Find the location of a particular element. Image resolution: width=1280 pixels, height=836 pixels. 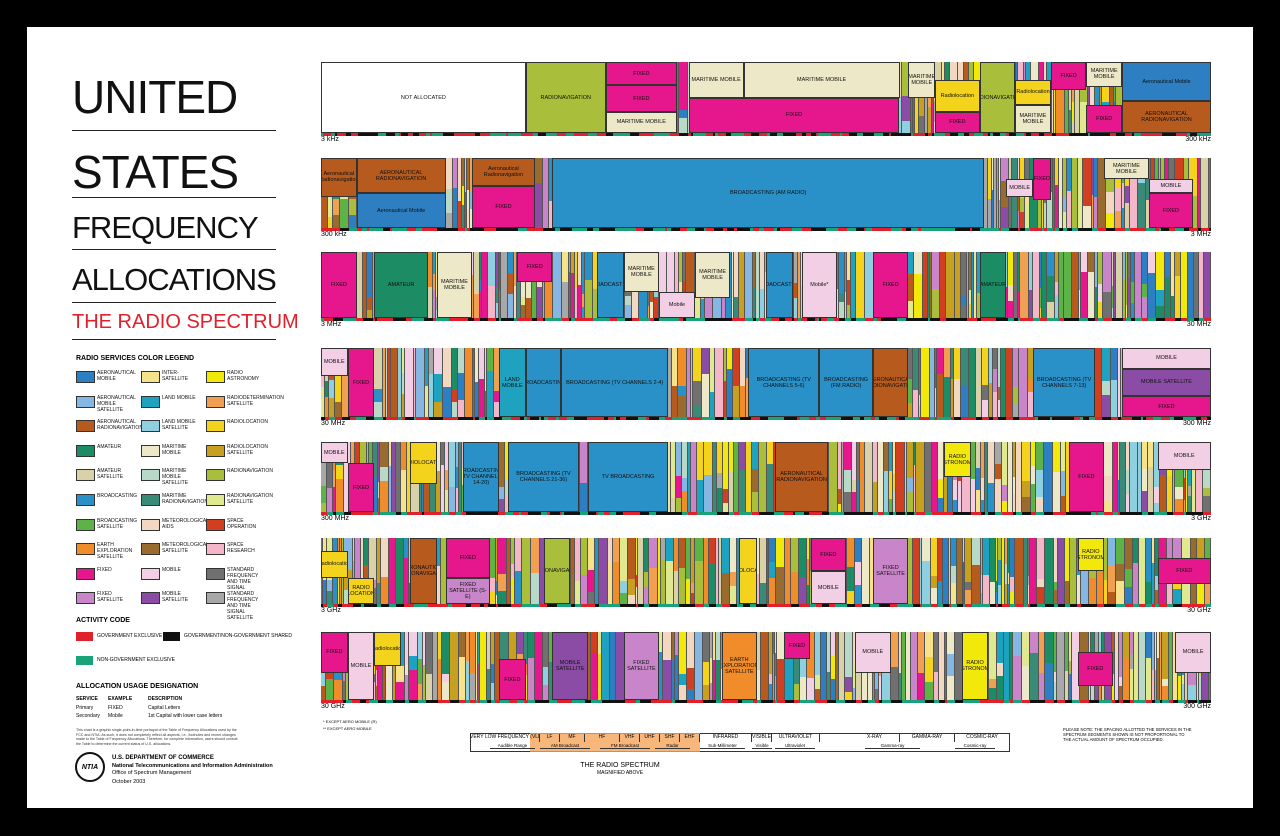

legend-label: RADIO ASTRONOMY is located at coordinates (243, 376).